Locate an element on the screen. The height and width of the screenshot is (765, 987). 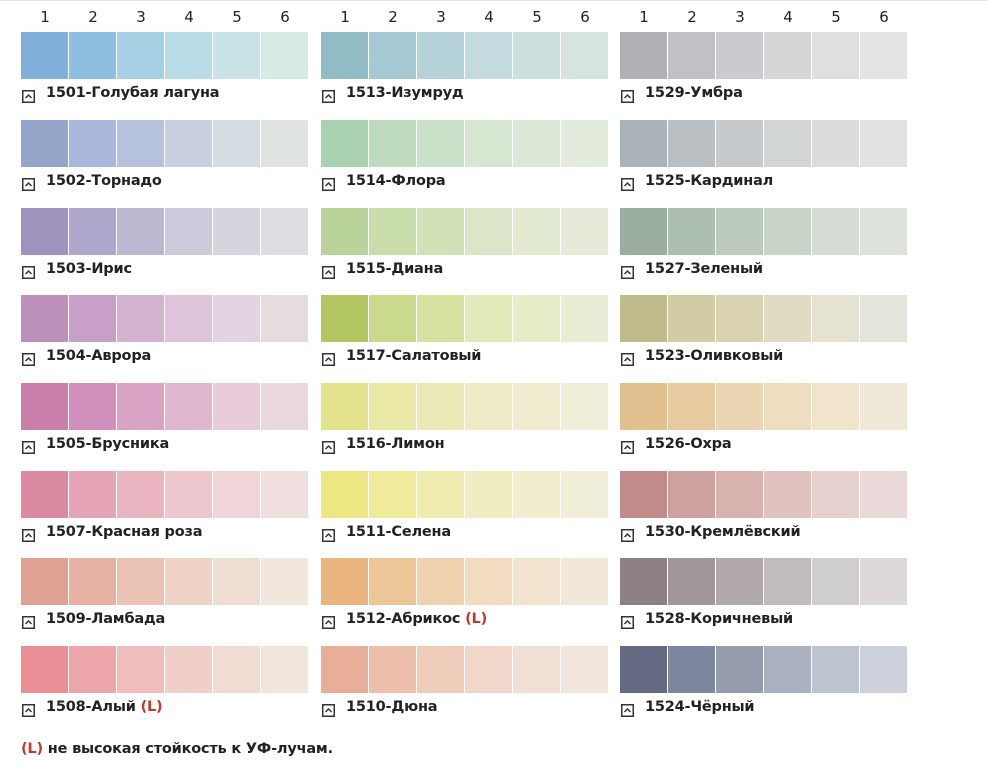
palette-label: 1514-Флора is located at coordinates (396, 181).